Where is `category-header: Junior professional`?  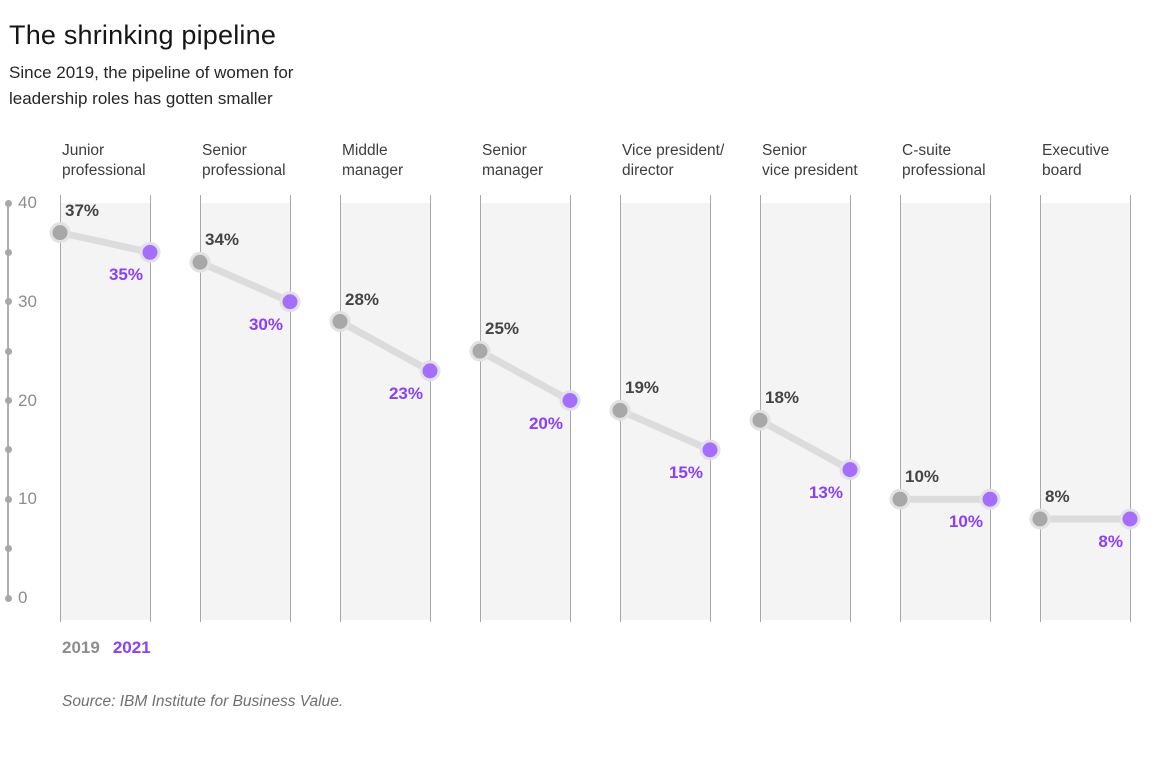 category-header: Junior professional is located at coordinates (104, 160).